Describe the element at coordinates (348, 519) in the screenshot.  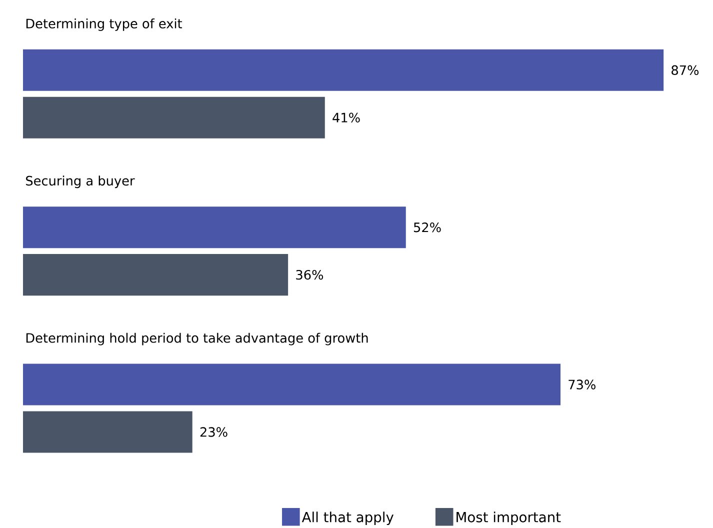
I see `legend-label: All that apply` at that location.